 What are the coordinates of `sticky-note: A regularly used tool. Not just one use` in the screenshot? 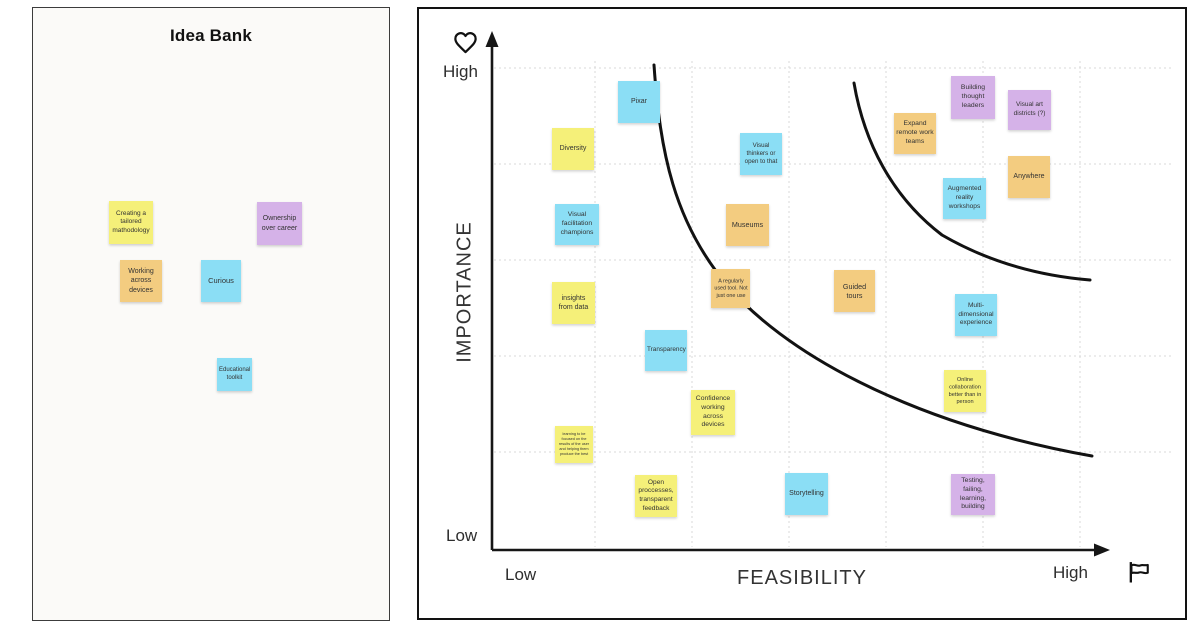 It's located at (730, 288).